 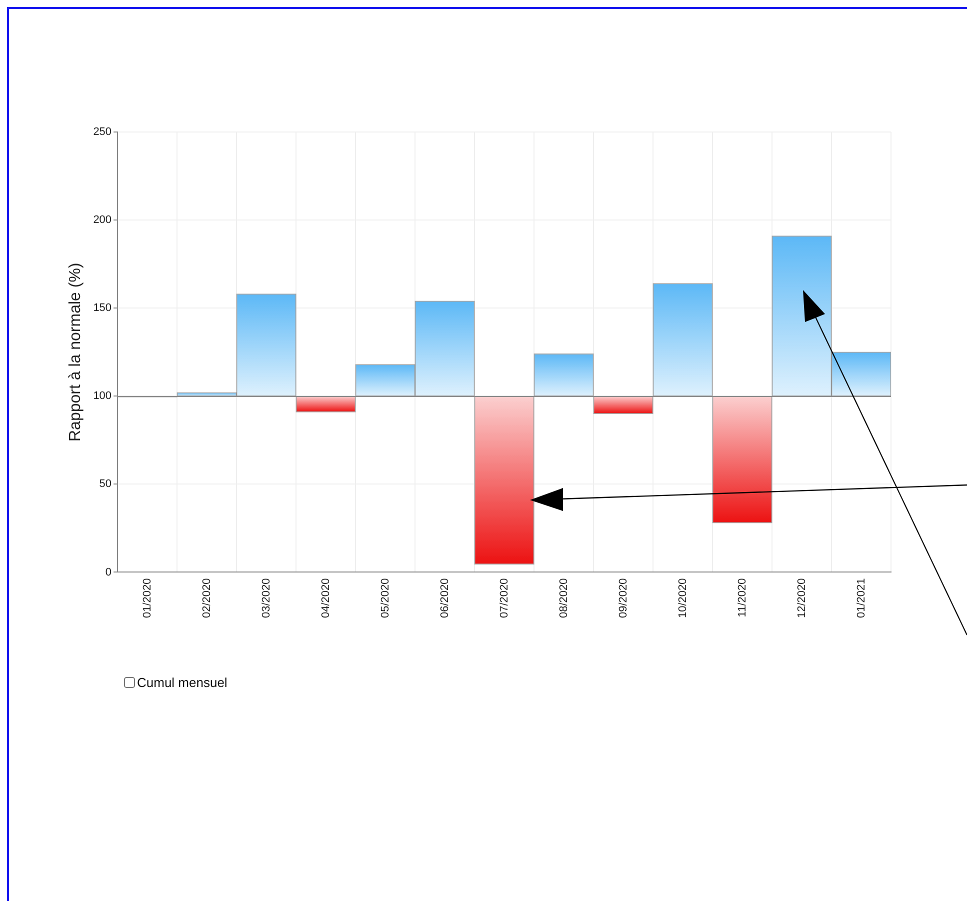 I want to click on x-tick-label: 05/2020, so click(x=385, y=598).